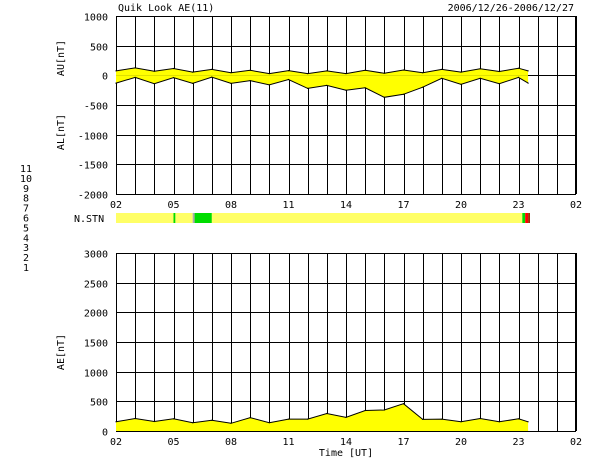  Describe the element at coordinates (96, 255) in the screenshot. I see `y-tick-label: 3000` at that location.